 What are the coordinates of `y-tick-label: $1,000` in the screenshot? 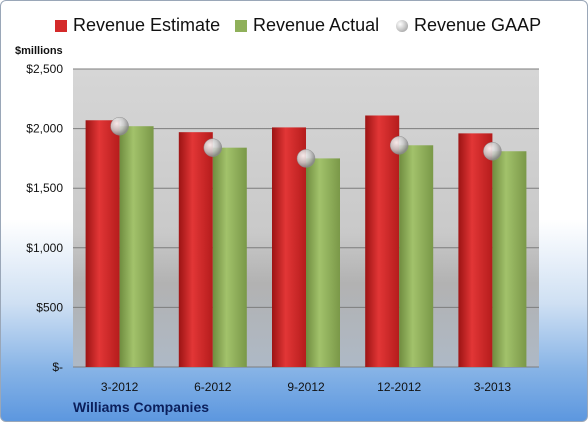 It's located at (44, 248).